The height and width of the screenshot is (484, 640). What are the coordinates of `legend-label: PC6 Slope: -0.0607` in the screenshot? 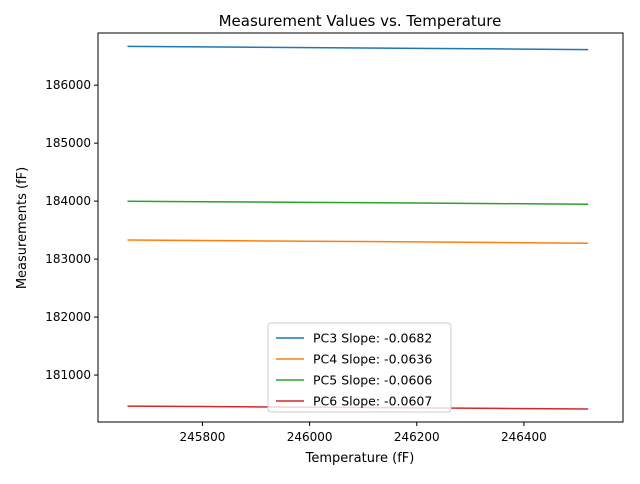 It's located at (372, 401).